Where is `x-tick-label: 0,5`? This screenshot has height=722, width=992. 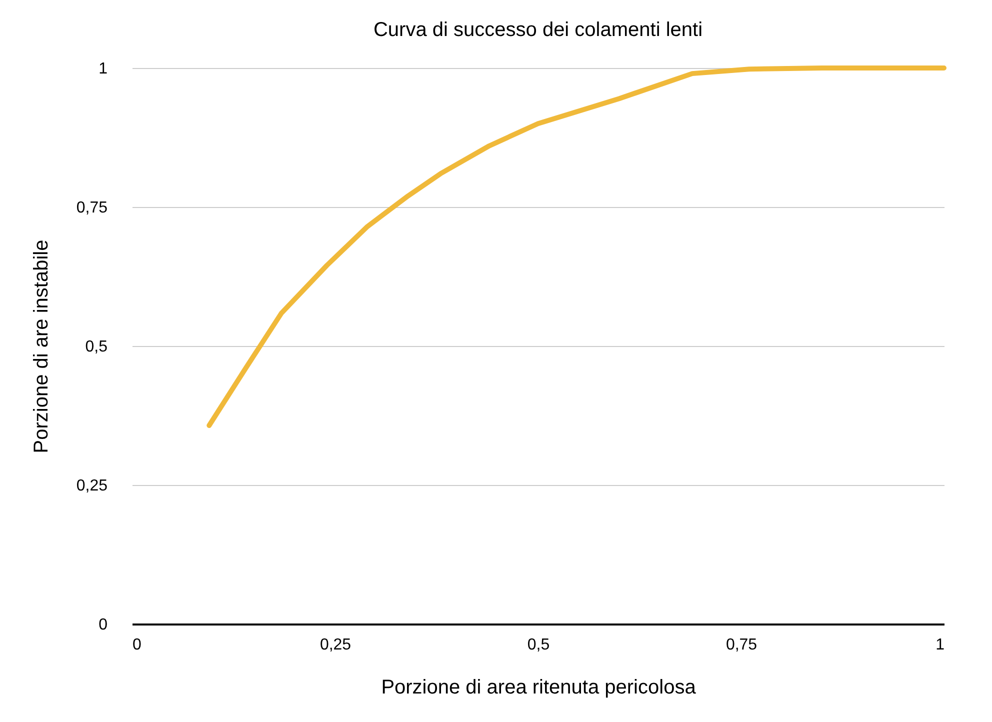
x-tick-label: 0,5 is located at coordinates (538, 645).